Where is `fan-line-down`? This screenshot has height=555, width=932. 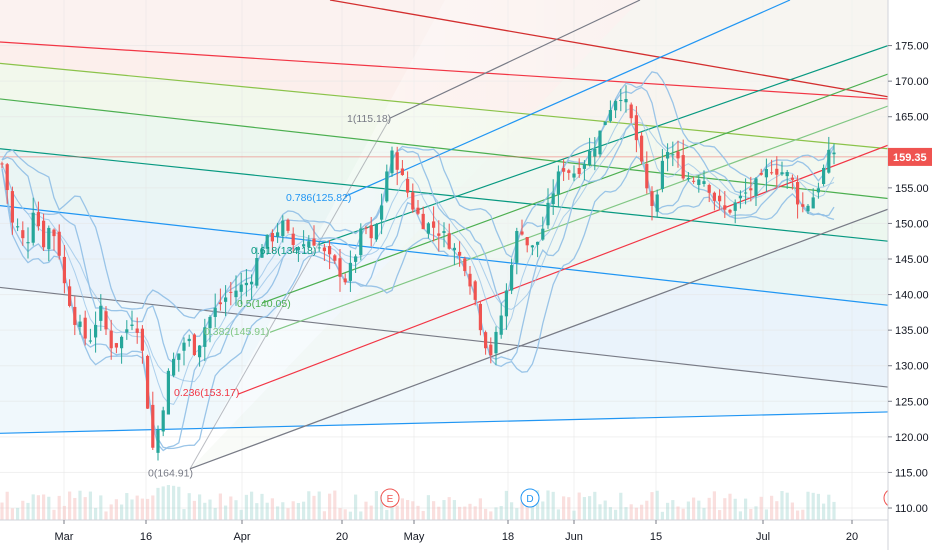
fan-line-down is located at coordinates (444, 422).